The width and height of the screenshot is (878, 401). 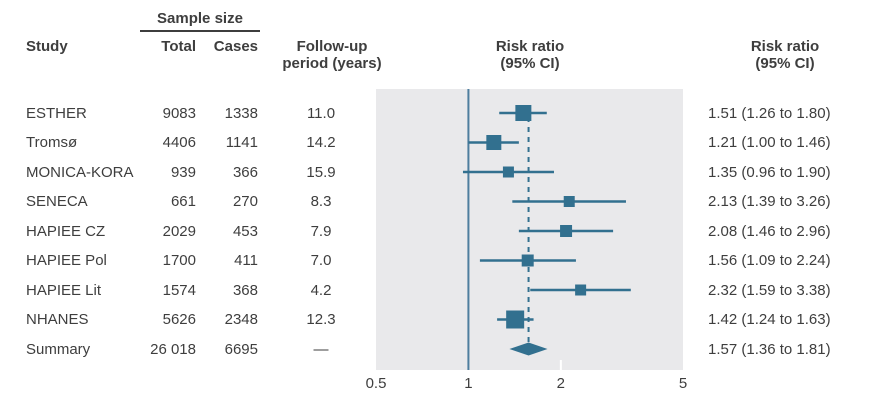 What do you see at coordinates (785, 46) in the screenshot?
I see `column-header-risk-ratio-line1: Risk ratio` at bounding box center [785, 46].